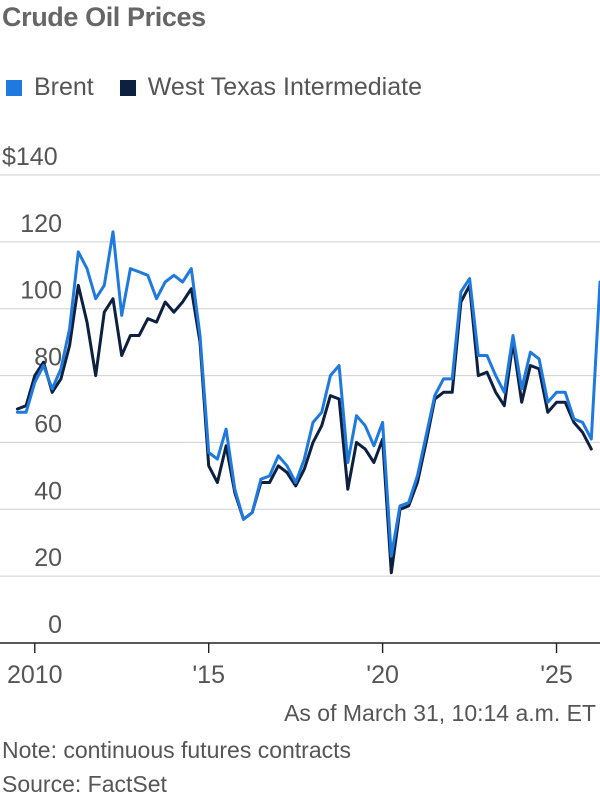 The height and width of the screenshot is (800, 600). Describe the element at coordinates (104, 17) in the screenshot. I see `chart-title: Crude Oil Prices` at that location.